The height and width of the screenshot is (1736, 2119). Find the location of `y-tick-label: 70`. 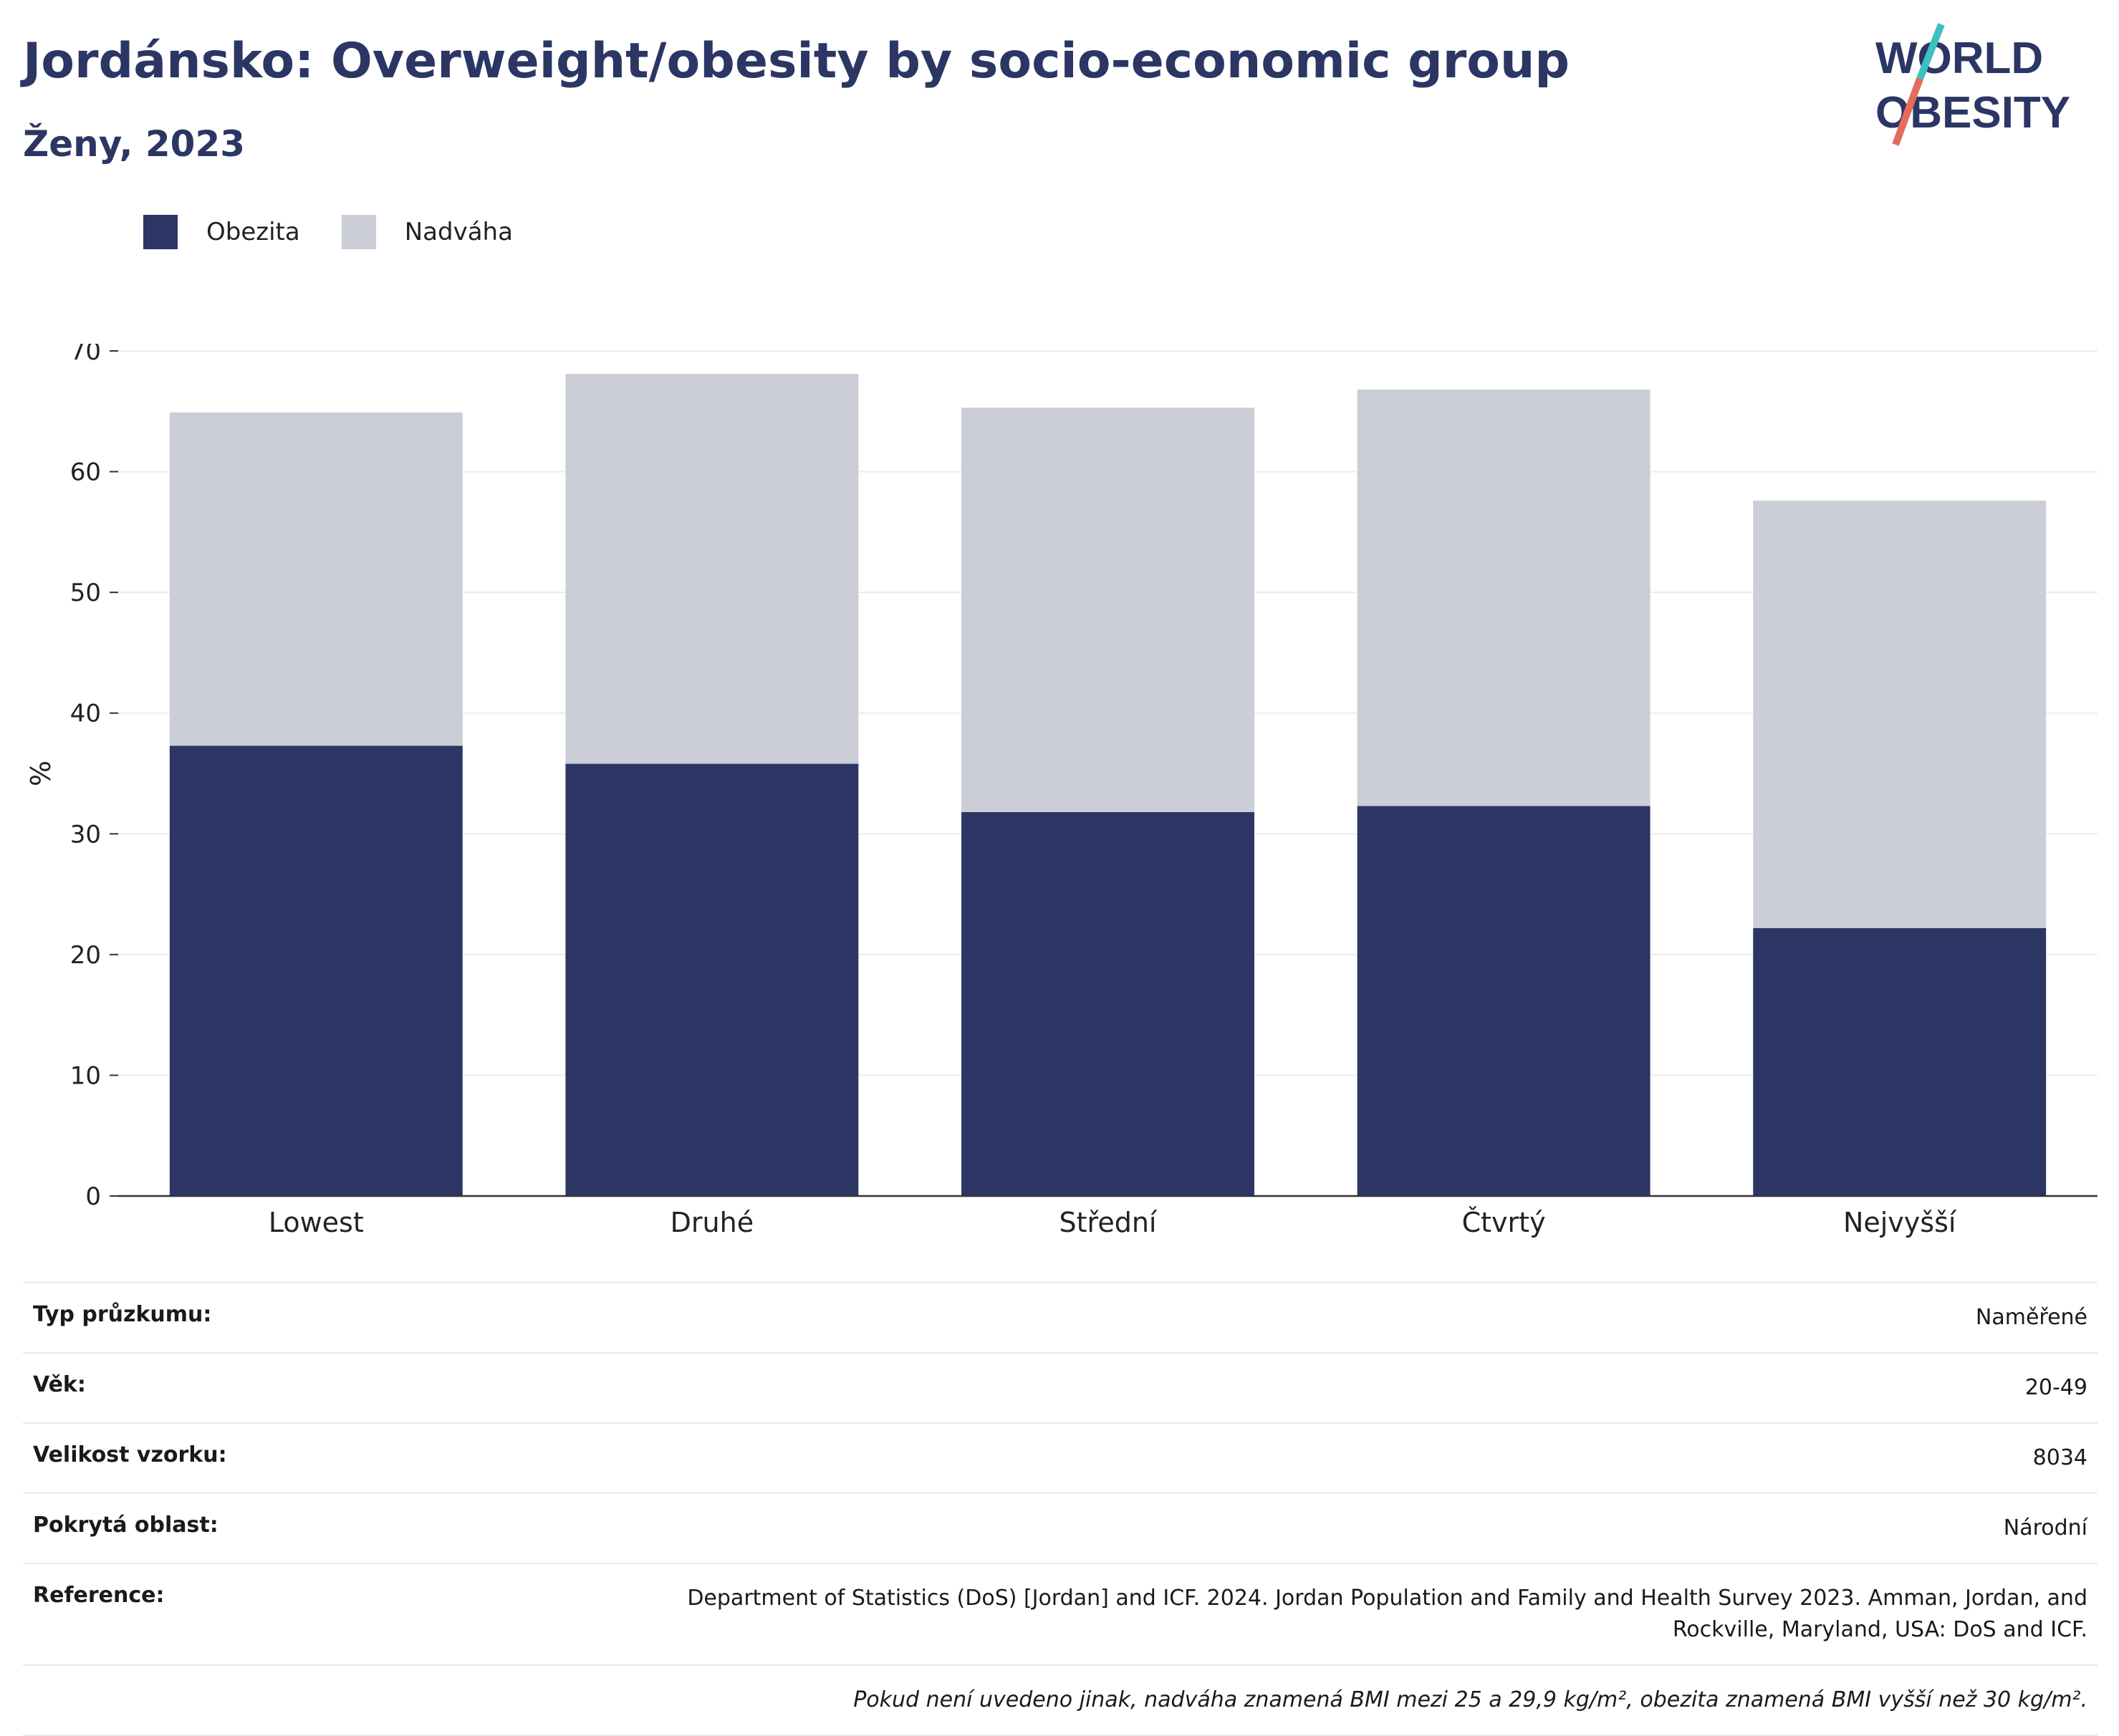

y-tick-label: 70 is located at coordinates (85, 355).